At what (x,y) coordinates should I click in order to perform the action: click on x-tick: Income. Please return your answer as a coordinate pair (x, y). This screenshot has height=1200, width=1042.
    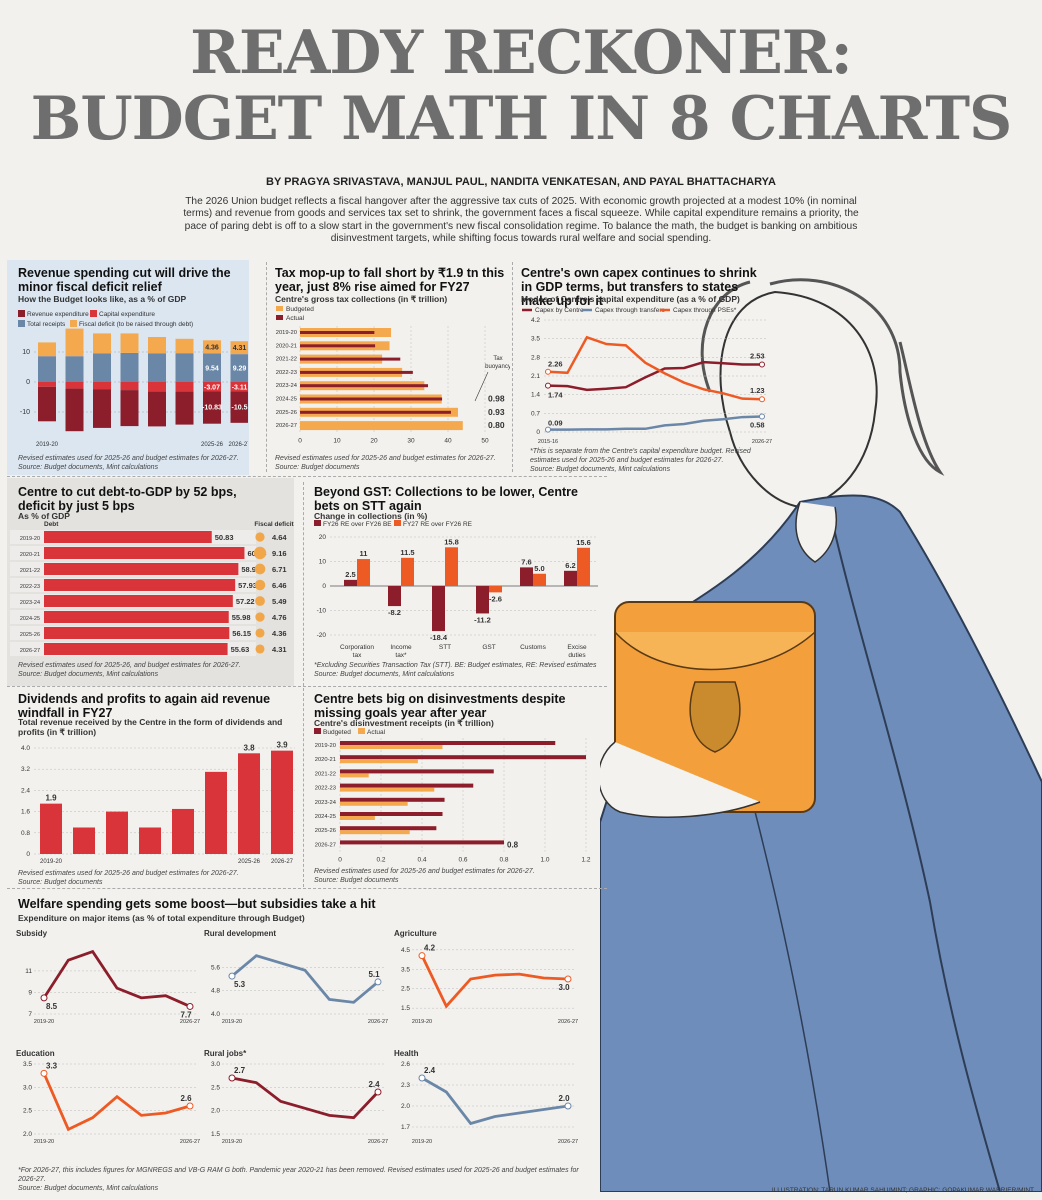
    Looking at the image, I should click on (401, 647).